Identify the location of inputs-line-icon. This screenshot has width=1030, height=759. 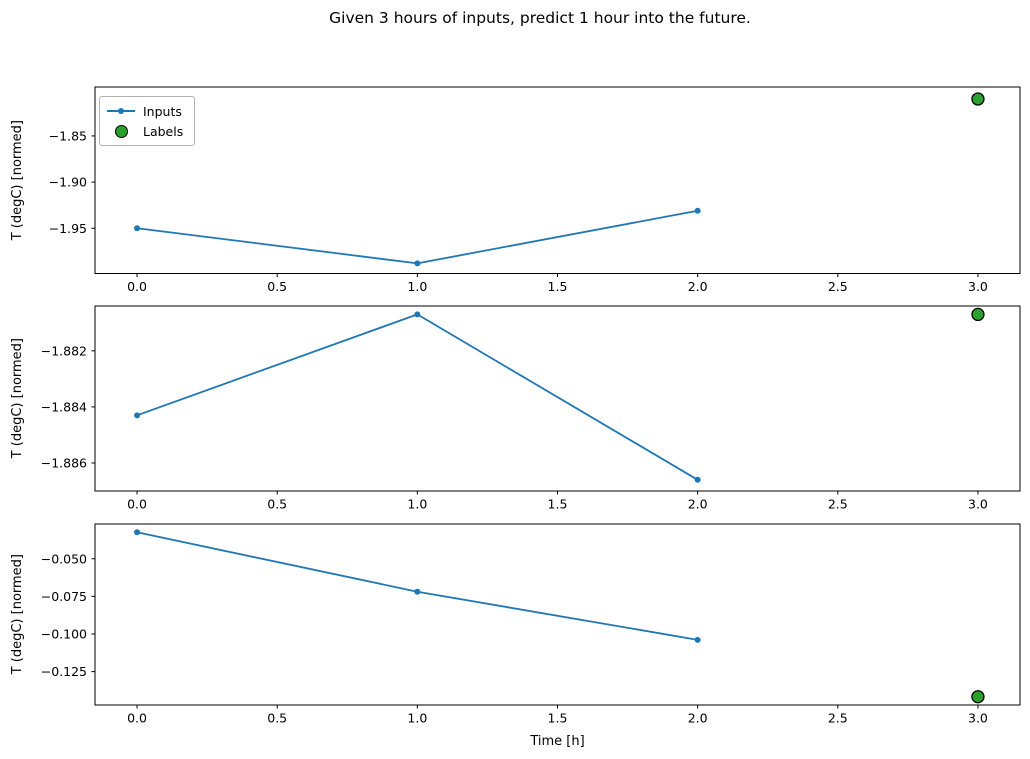
(121, 111).